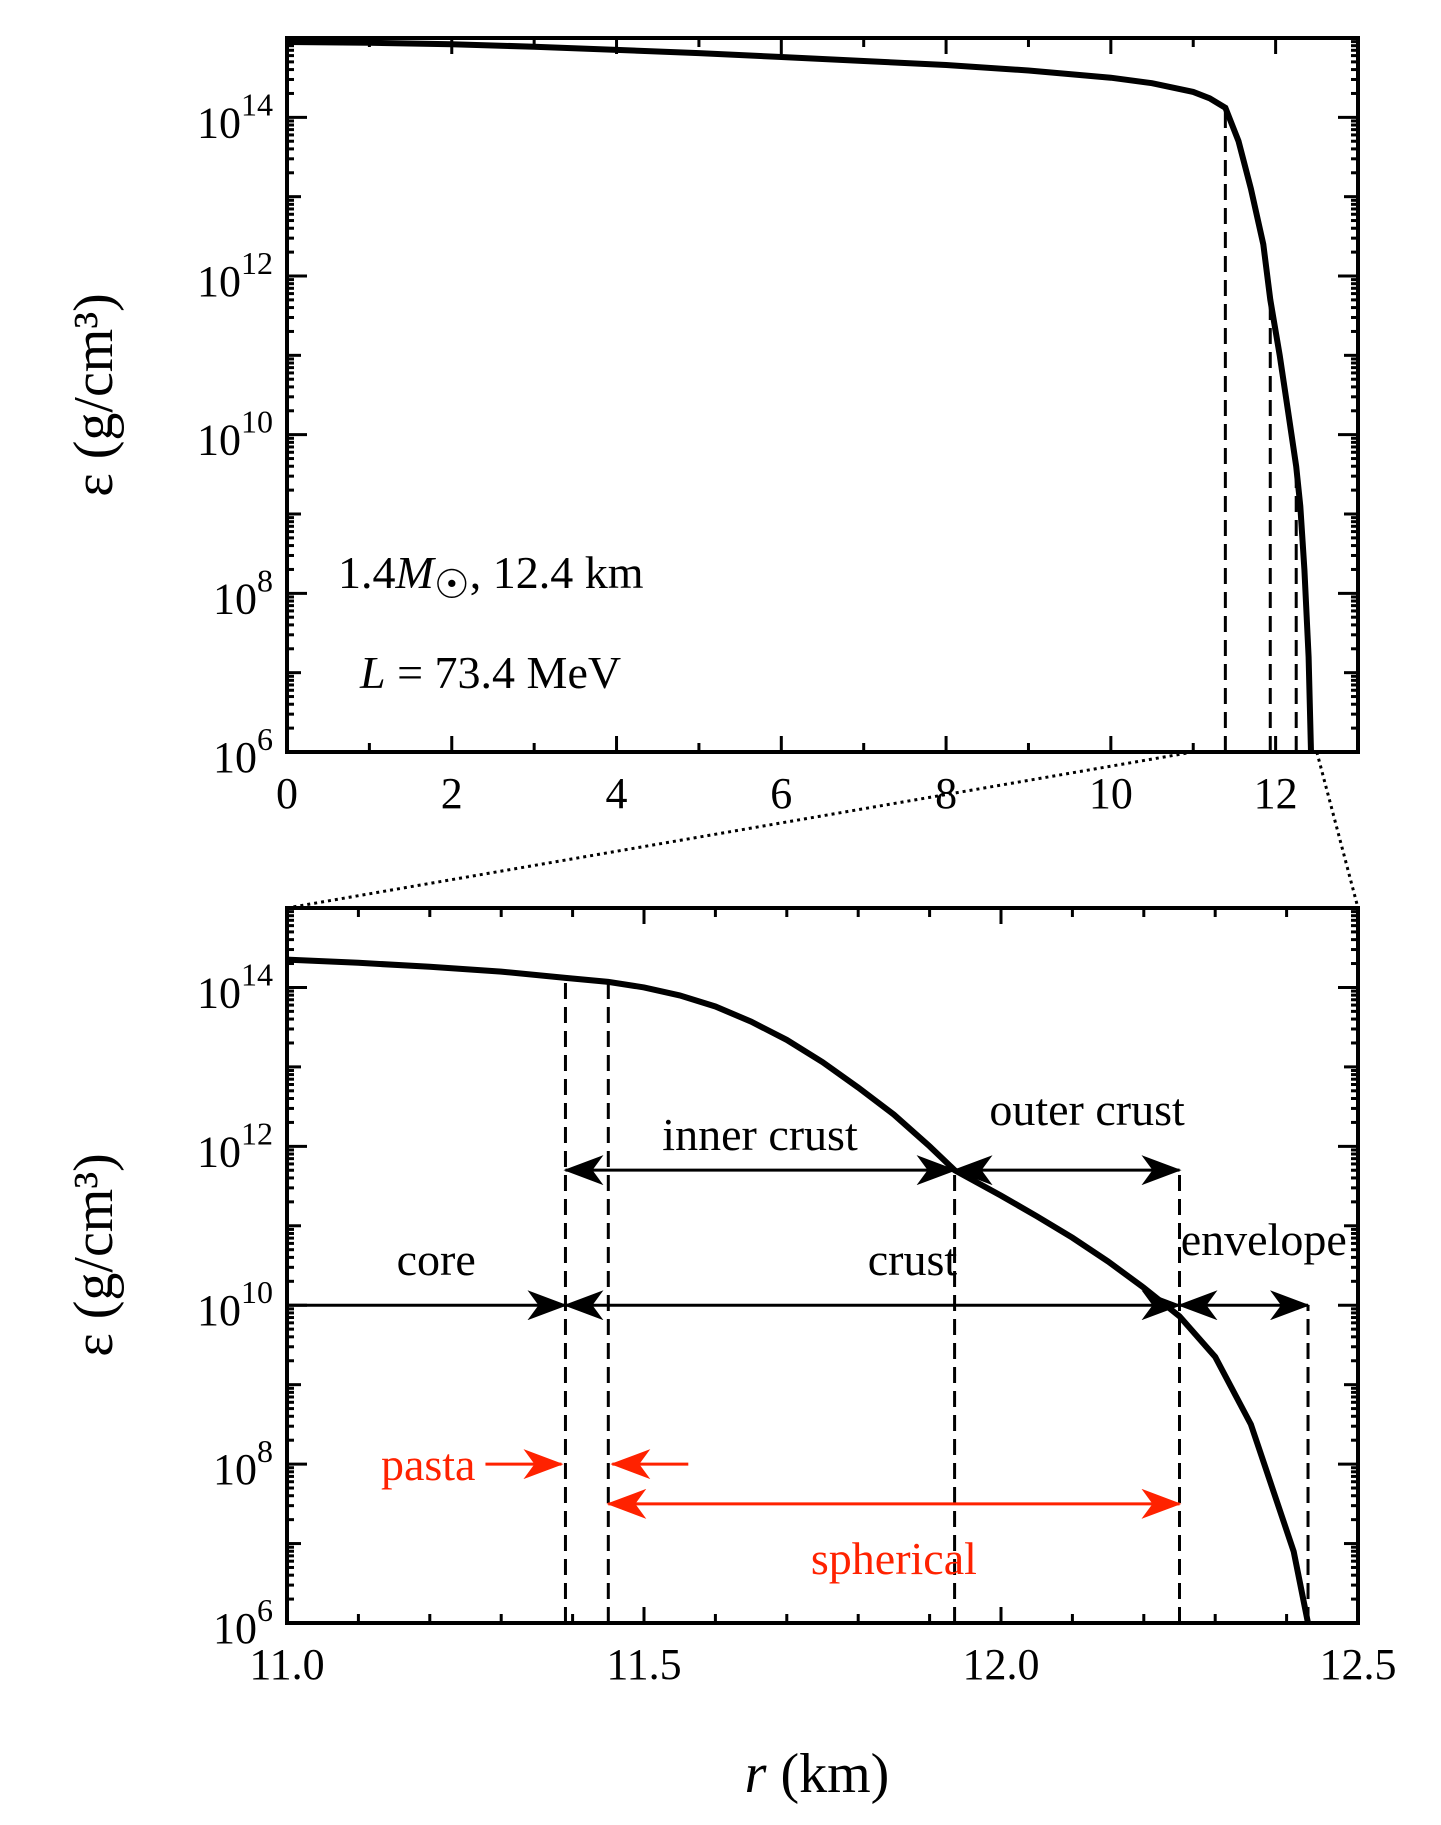  I want to click on bottom-y-axis-title: ε (g/cm³), so click(94, 1255).